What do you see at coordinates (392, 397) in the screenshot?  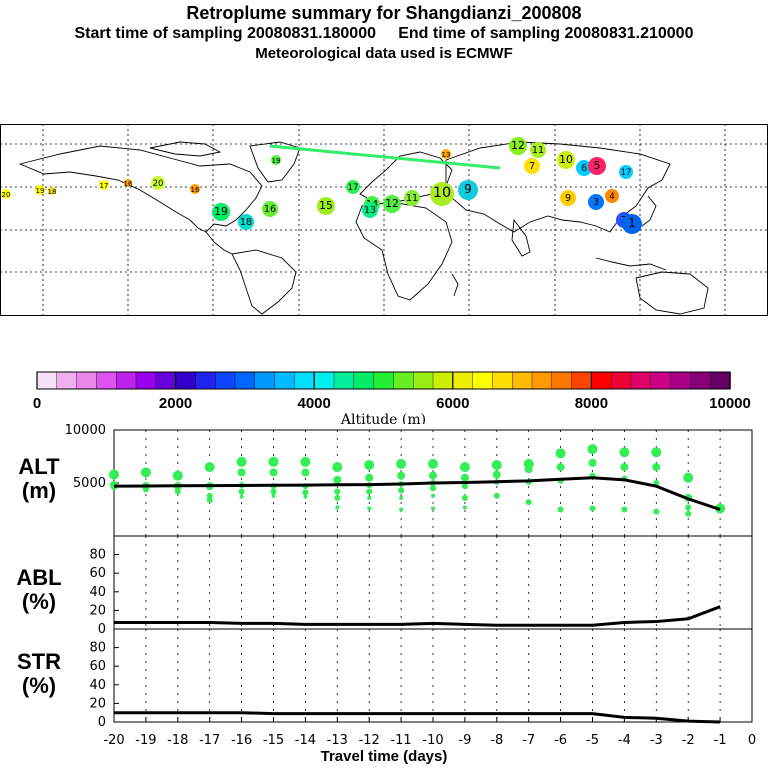 I see `altitude-colorbar: 0 2000 4000 6000 8000 10000 Altitude (m)` at bounding box center [392, 397].